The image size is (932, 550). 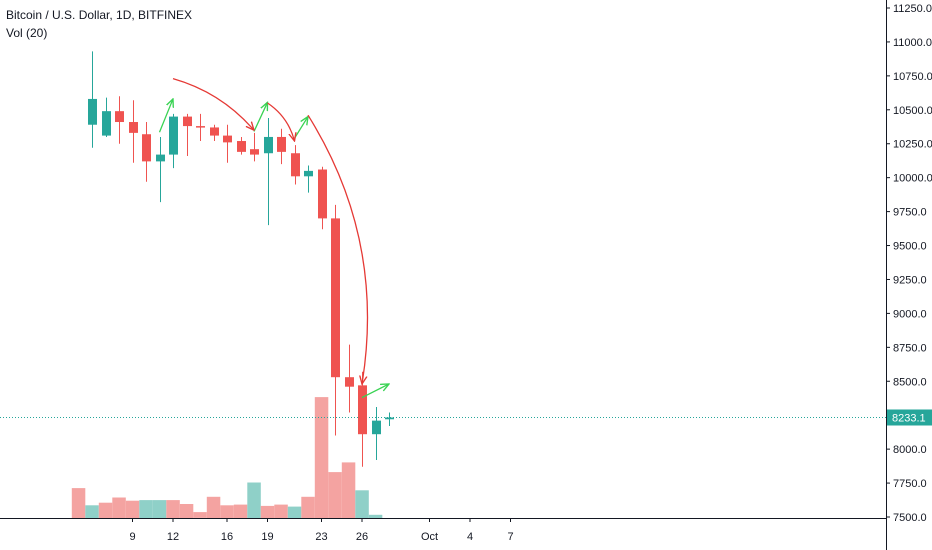 I want to click on y-tick-label: 11000.0, so click(x=912, y=43).